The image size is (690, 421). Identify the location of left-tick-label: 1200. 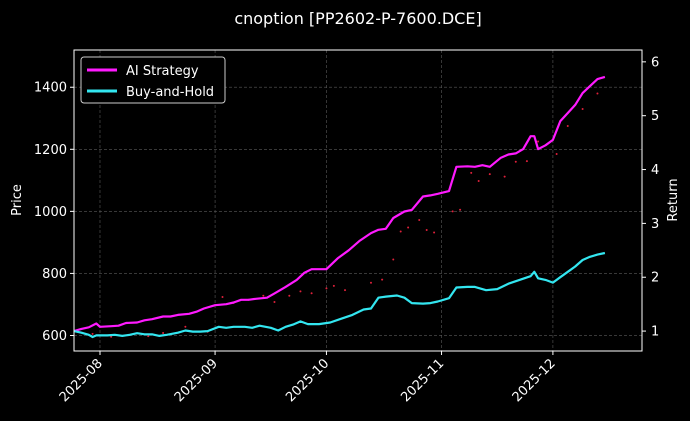
(50, 150).